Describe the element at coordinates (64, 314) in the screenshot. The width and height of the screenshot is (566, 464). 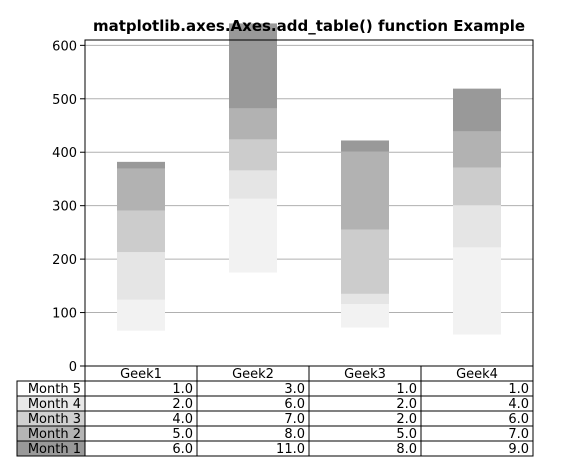
I see `y-tick-label: 100` at that location.